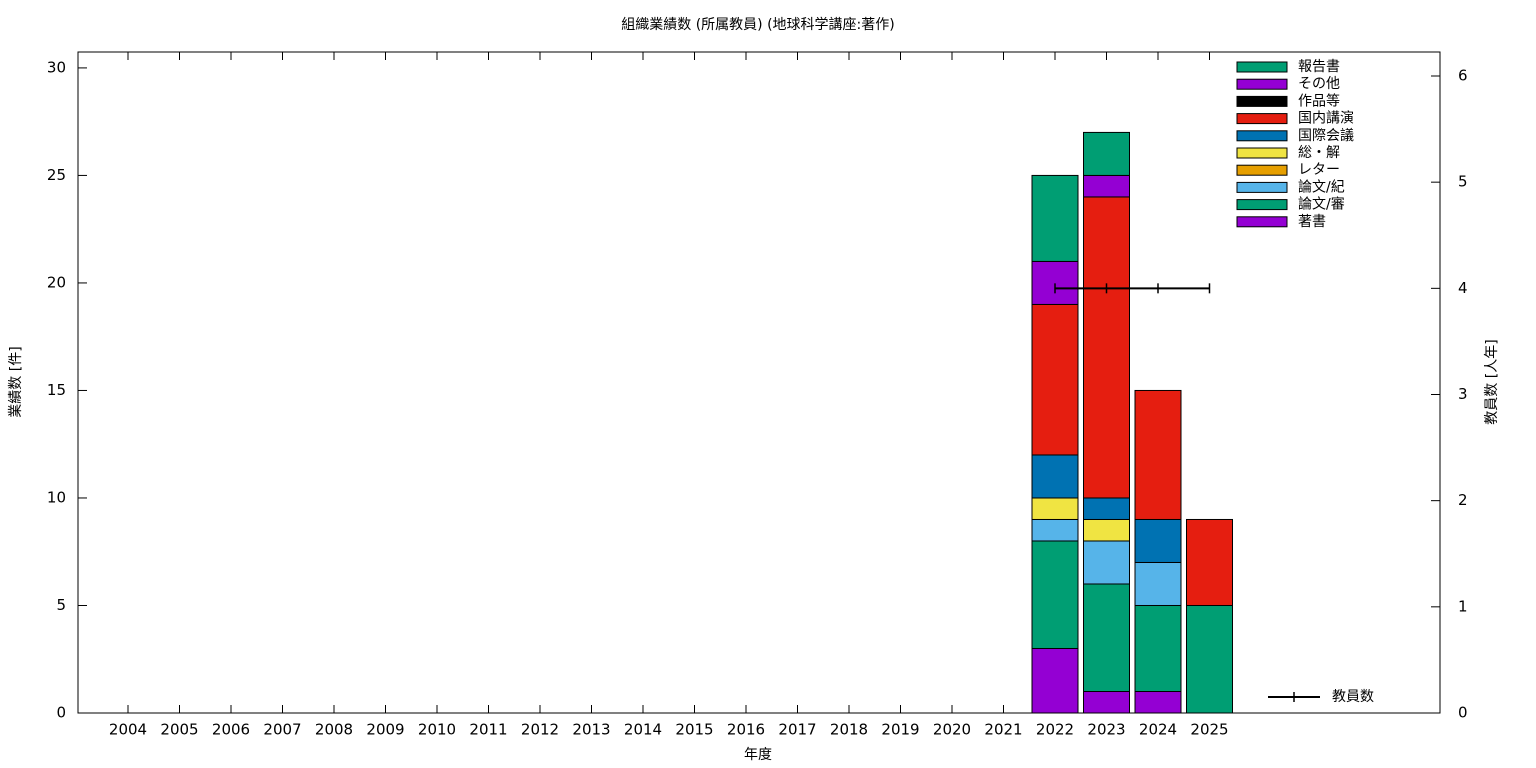 The image size is (1536, 768). Describe the element at coordinates (1463, 500) in the screenshot. I see `y2-tick-label: 2` at that location.